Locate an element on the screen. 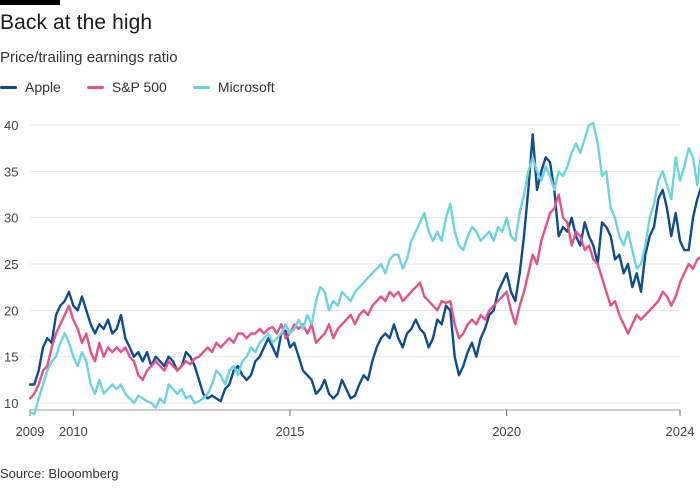 Image resolution: width=700 pixels, height=500 pixels. legend-item-apple: Apple is located at coordinates (30, 87).